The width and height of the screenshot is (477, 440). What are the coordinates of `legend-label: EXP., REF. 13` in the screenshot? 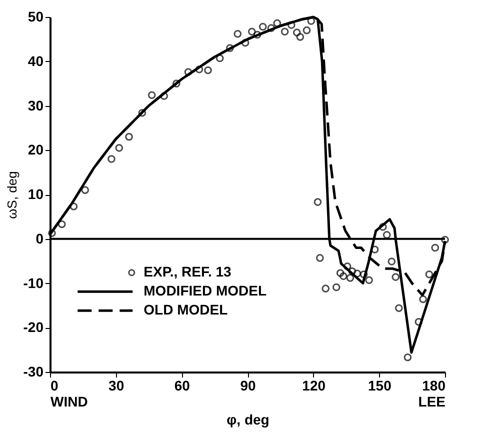 It's located at (188, 272).